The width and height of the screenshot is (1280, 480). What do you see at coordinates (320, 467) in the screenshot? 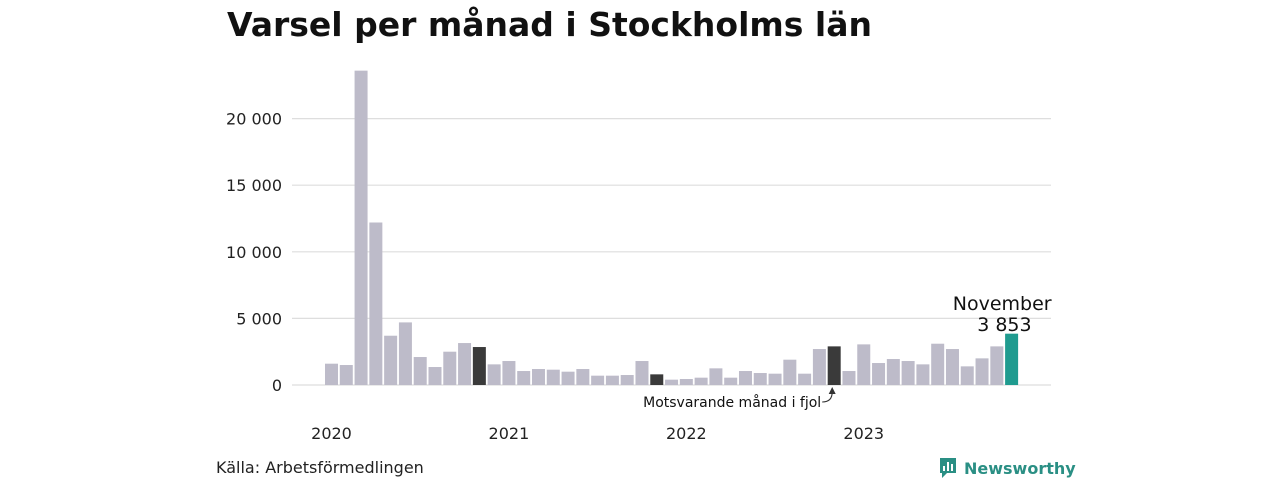
I see `source-note: Källa: Arbetsförmedlingen` at bounding box center [320, 467].